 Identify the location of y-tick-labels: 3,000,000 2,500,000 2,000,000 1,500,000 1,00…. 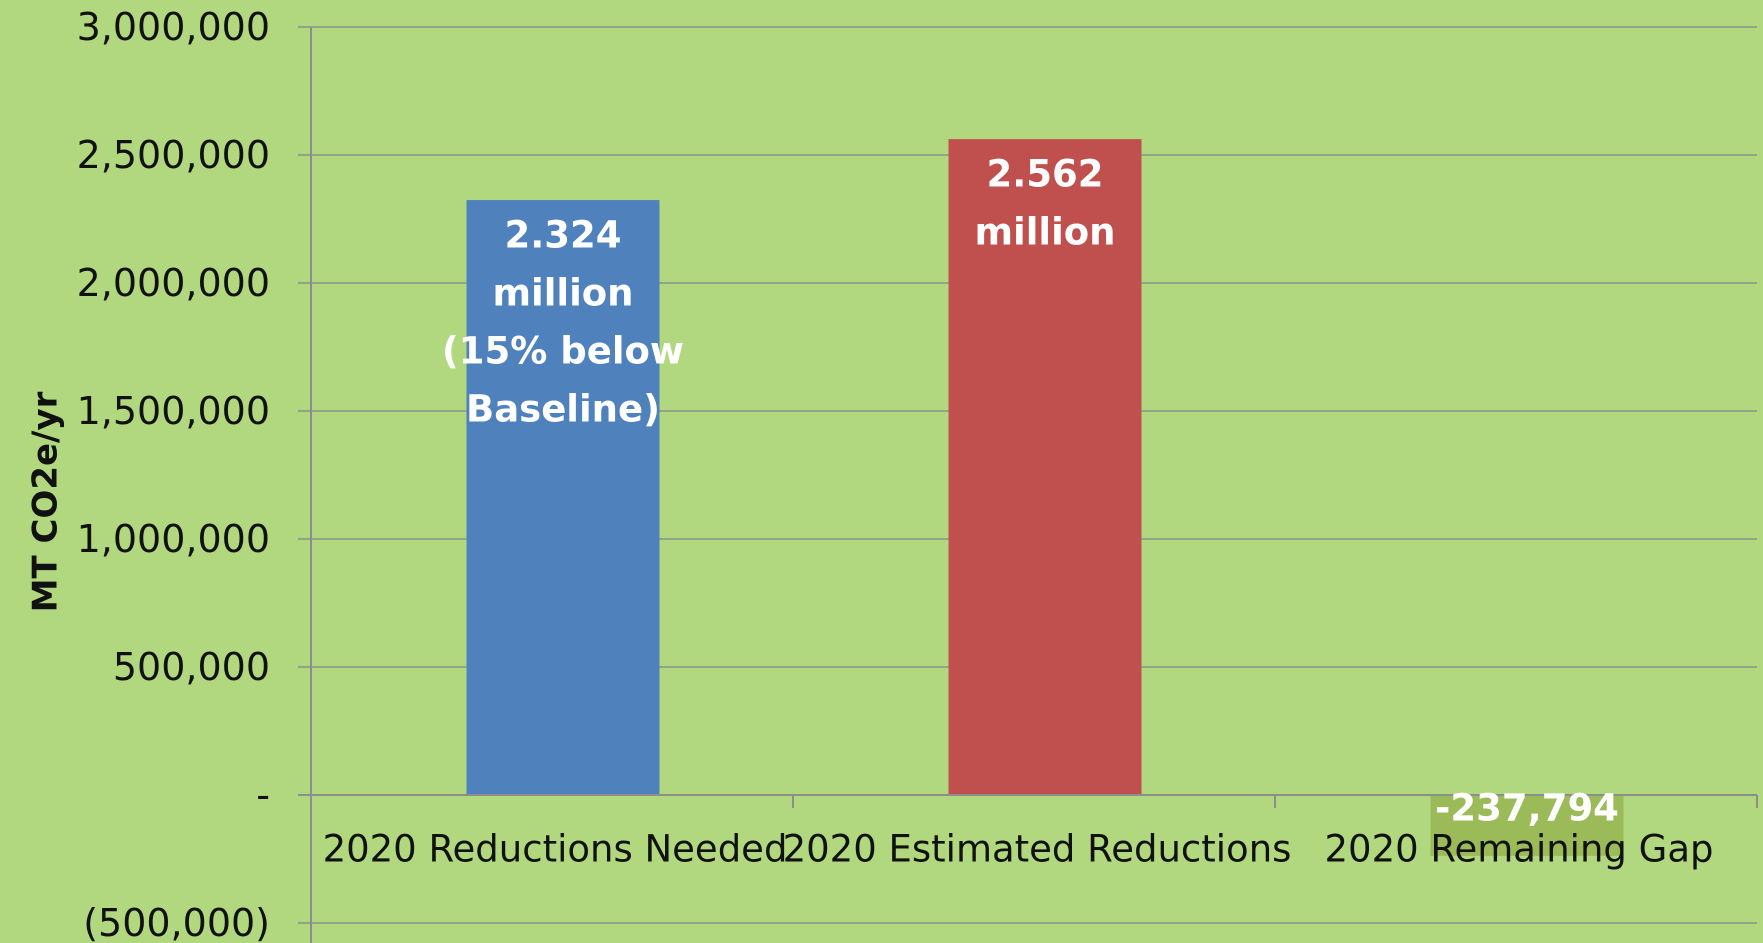
(173, 474).